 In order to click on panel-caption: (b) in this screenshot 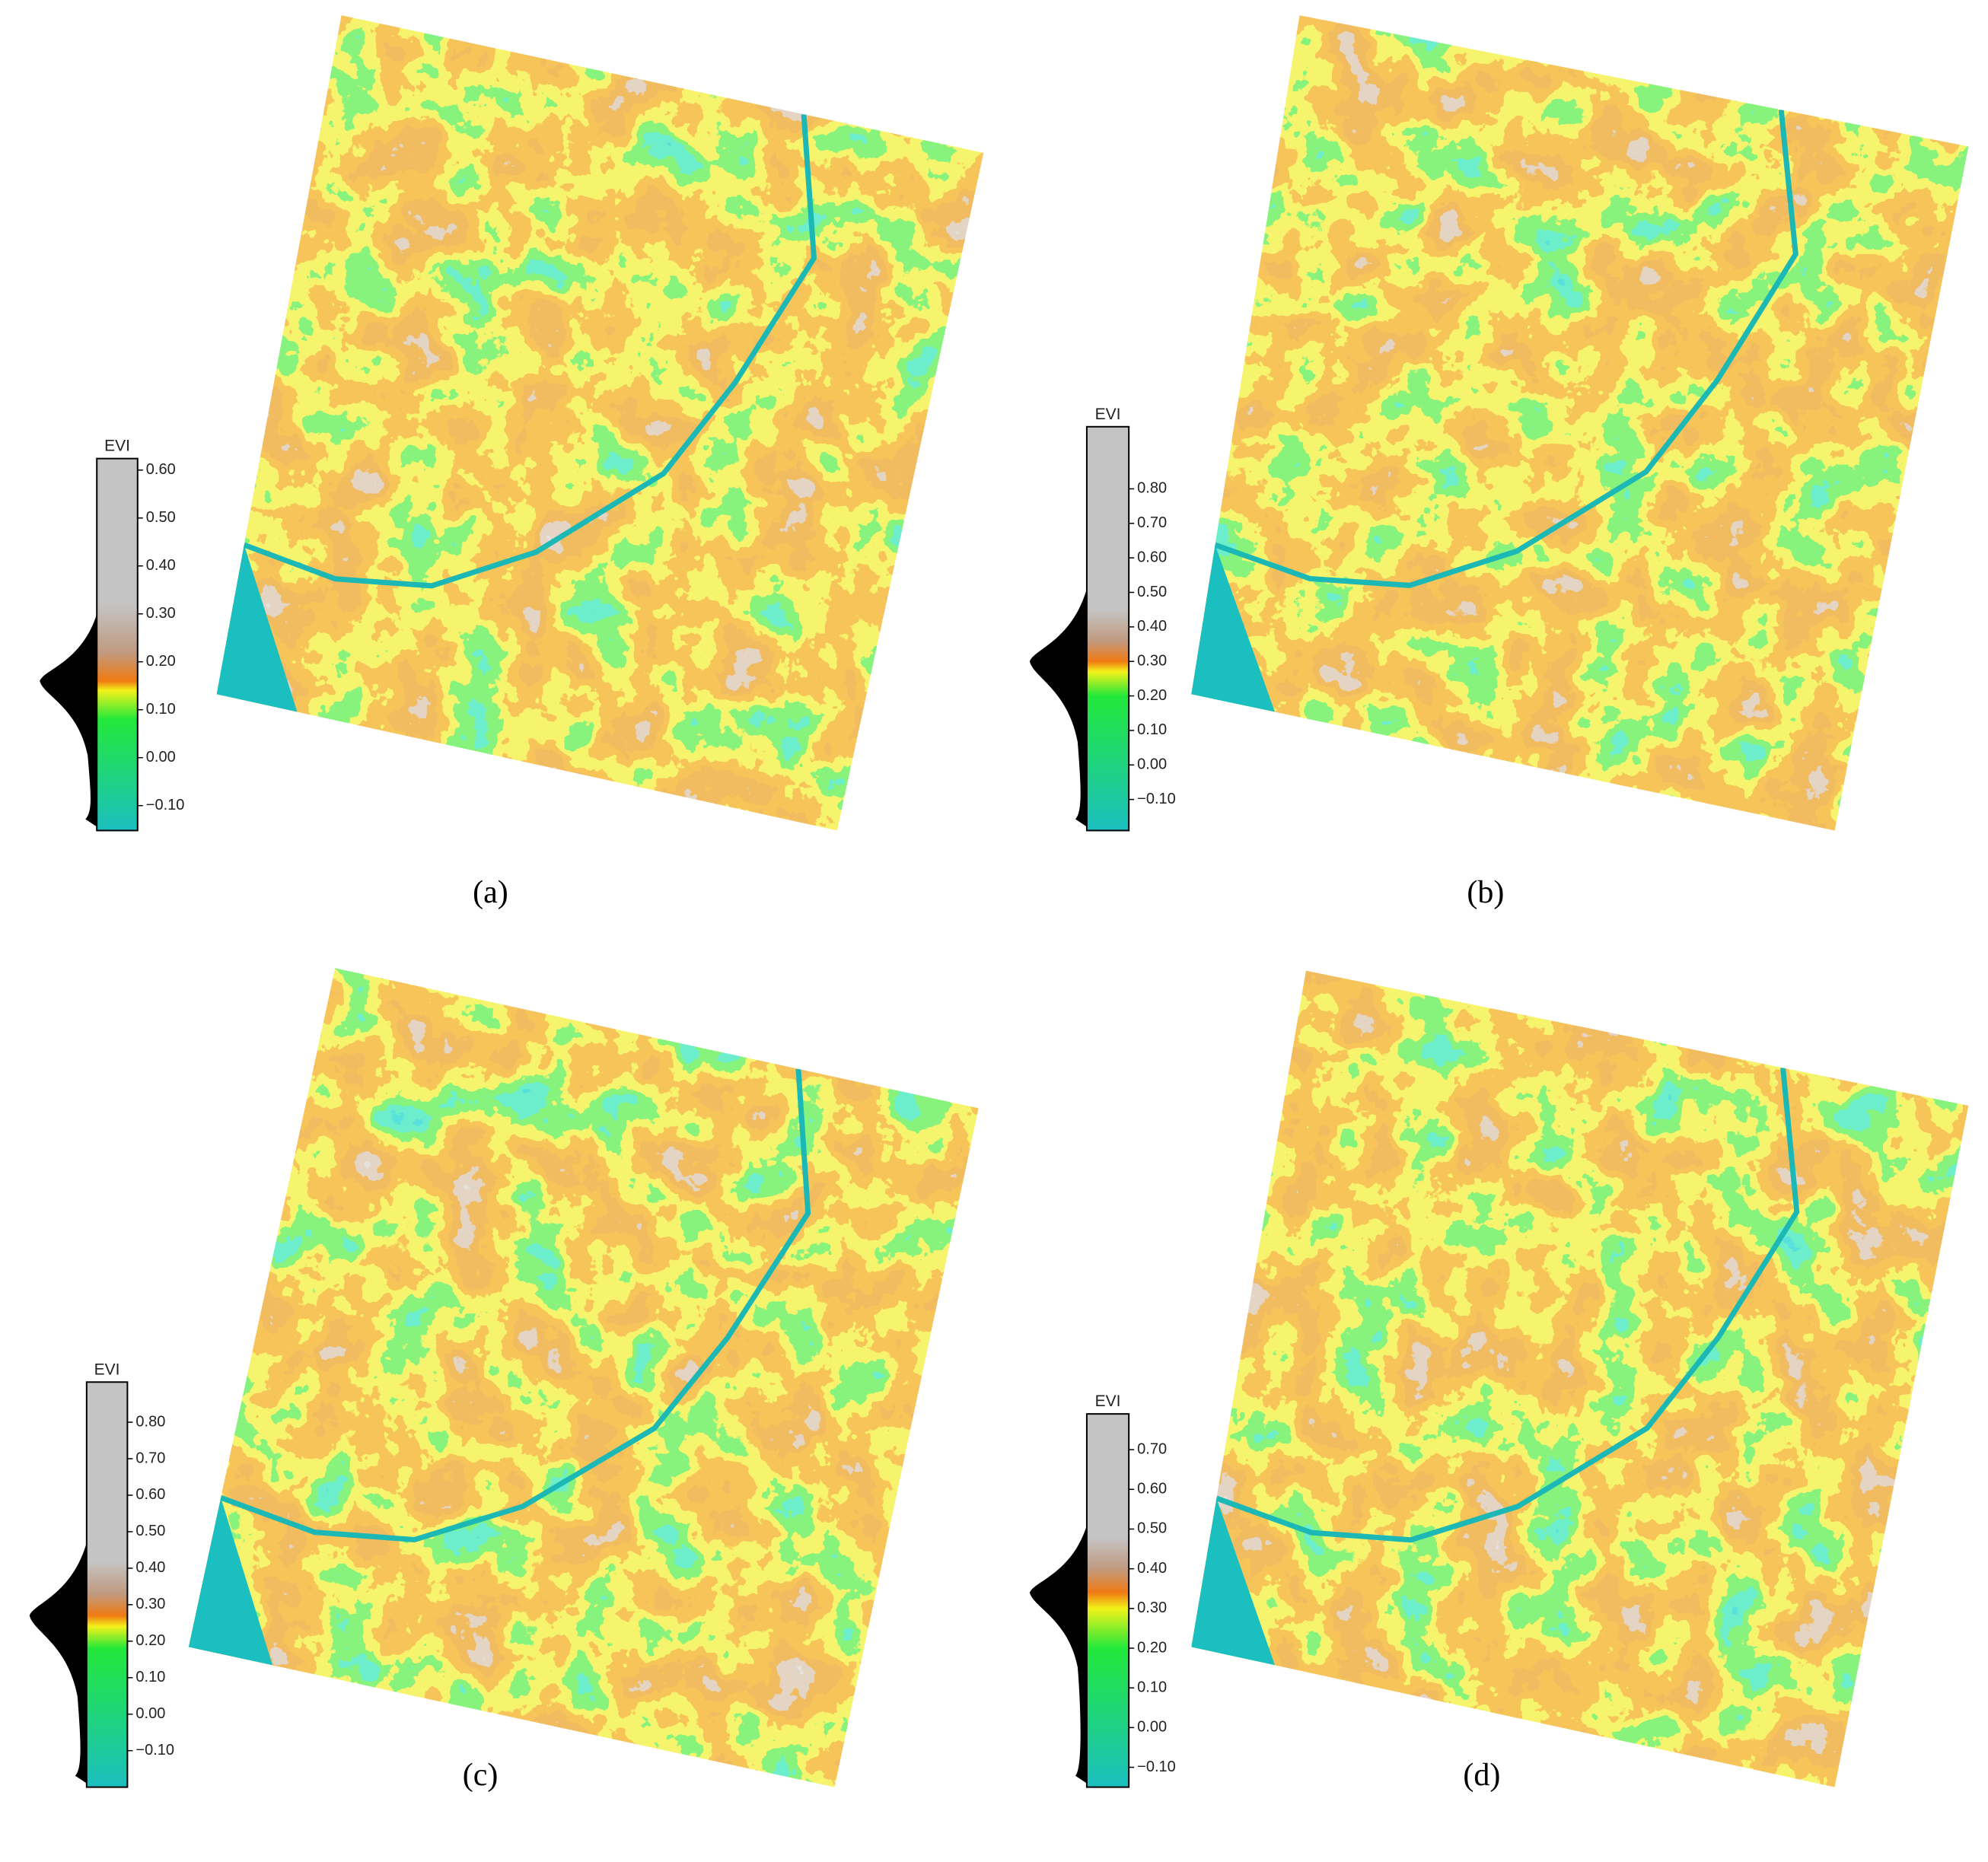, I will do `click(1486, 892)`.